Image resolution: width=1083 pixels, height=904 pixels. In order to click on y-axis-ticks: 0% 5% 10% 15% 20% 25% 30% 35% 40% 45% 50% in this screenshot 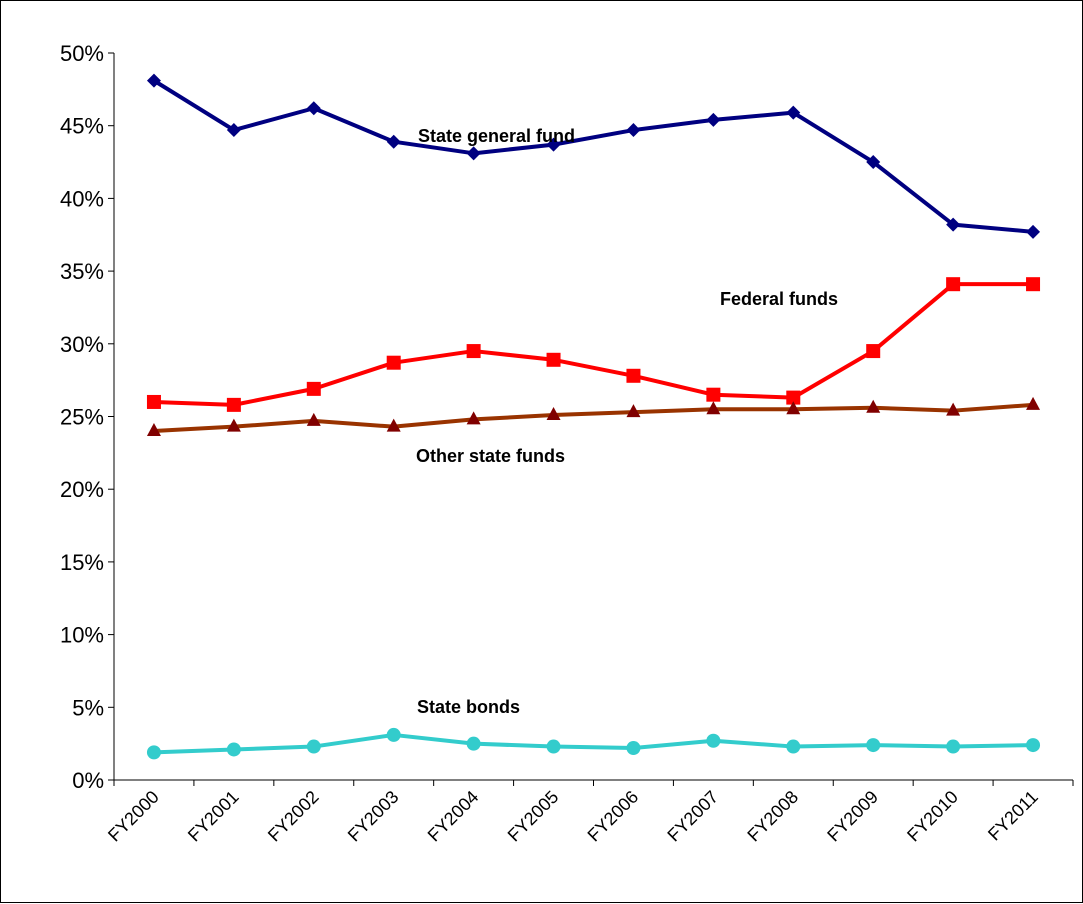, I will do `click(87, 417)`.